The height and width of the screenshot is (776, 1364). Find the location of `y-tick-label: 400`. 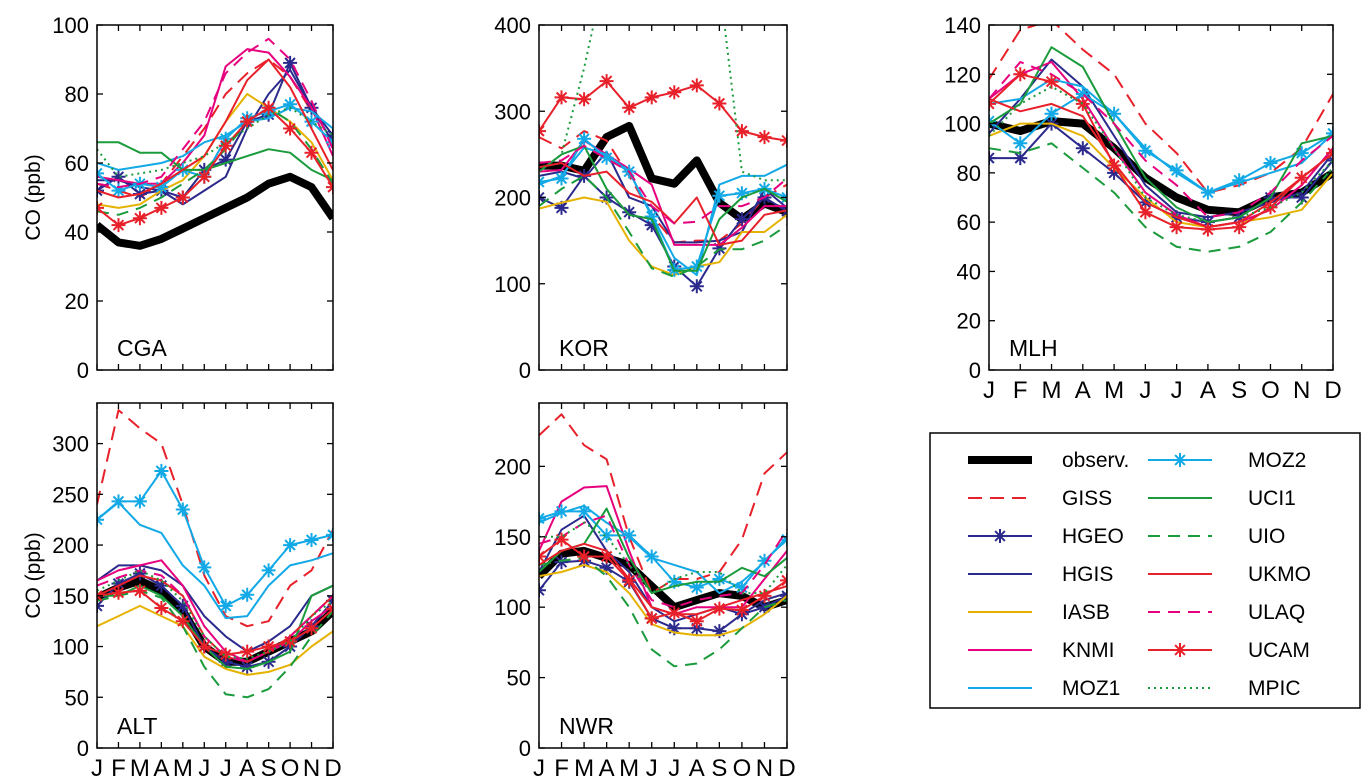

y-tick-label: 400 is located at coordinates (512, 25).